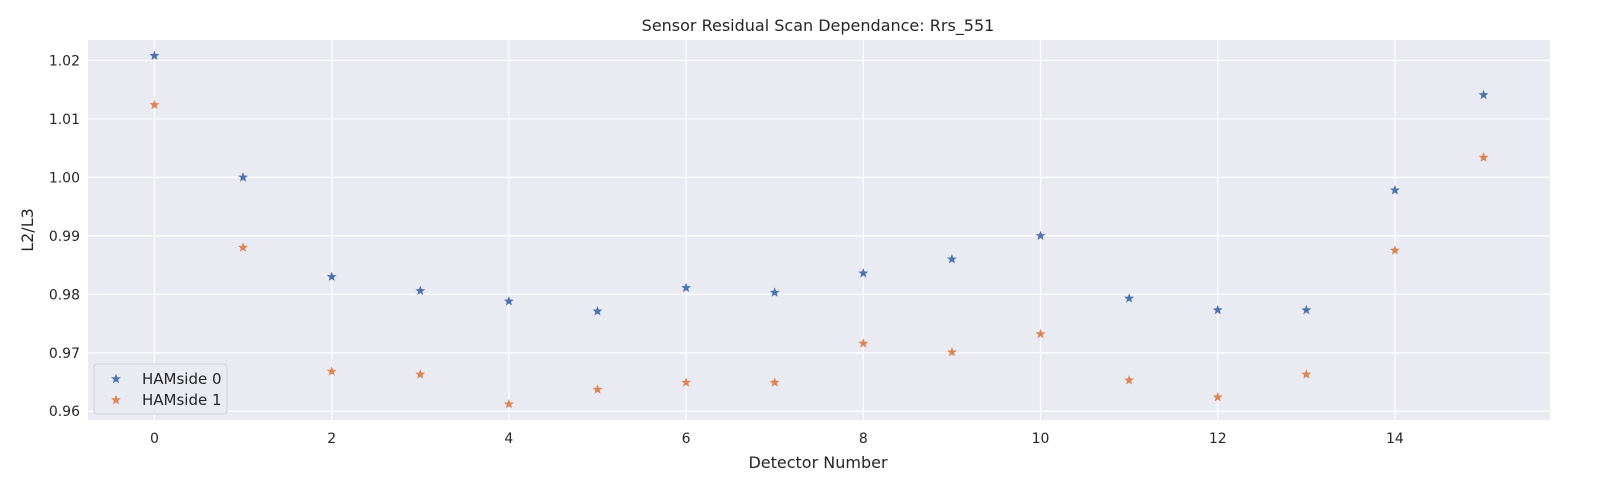  Describe the element at coordinates (1218, 439) in the screenshot. I see `x-tick-label: 12` at that location.